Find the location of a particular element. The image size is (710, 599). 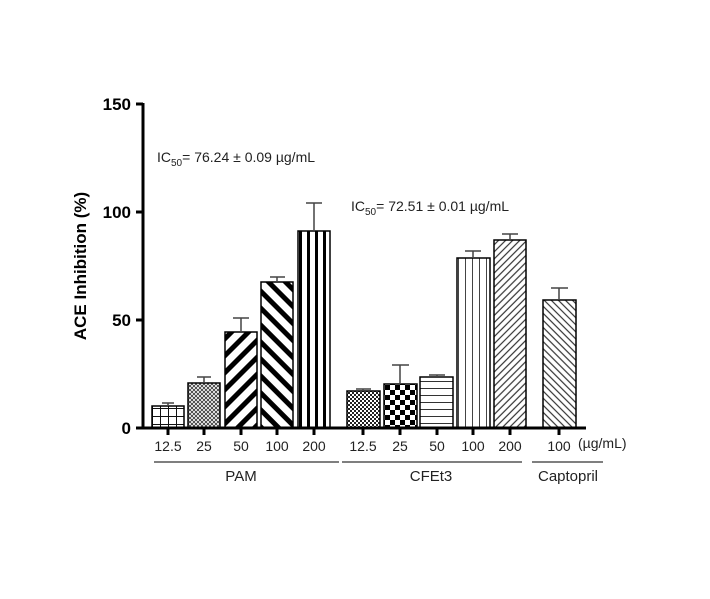

group-labels: PAM CFEt3 Captopril is located at coordinates (378, 473).